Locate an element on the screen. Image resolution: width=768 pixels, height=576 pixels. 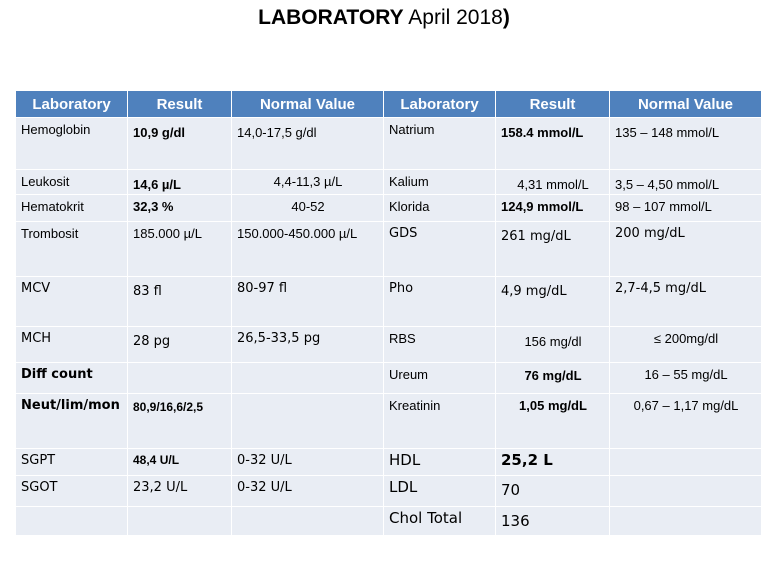
result-value: 261 mg/dL is located at coordinates (552, 249).